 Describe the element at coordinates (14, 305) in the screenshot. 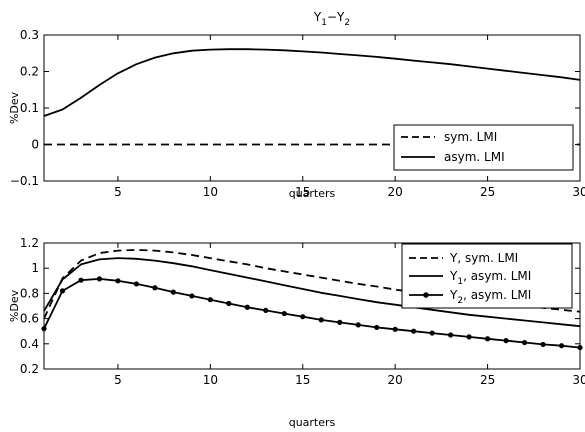

I see `bottom-y-axis-label: %Dev` at that location.